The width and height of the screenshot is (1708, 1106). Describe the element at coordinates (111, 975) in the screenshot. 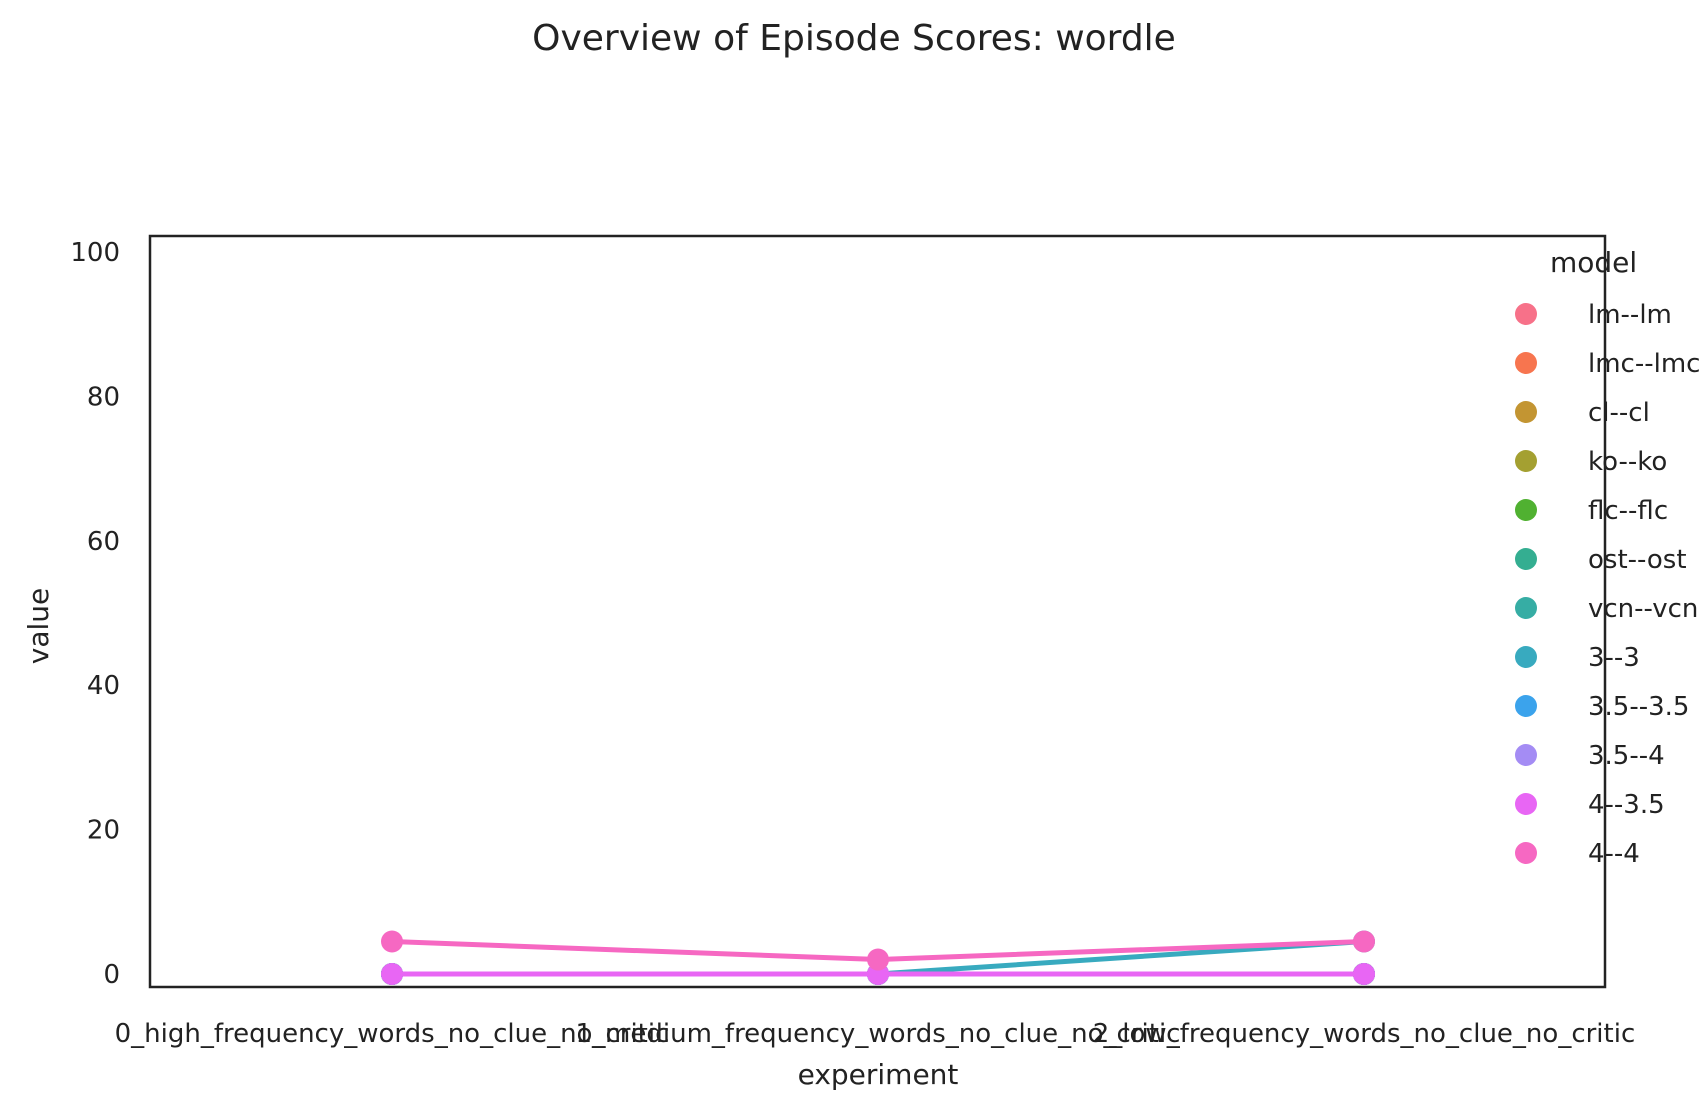

I see `y-tick-label: 0` at that location.